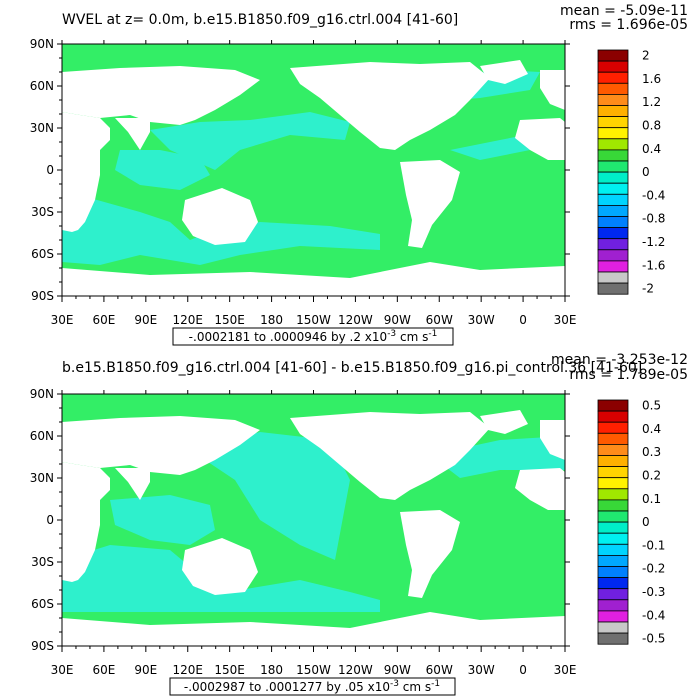 The image size is (700, 700). I want to click on colorbar-label: -0.4, so click(653, 615).